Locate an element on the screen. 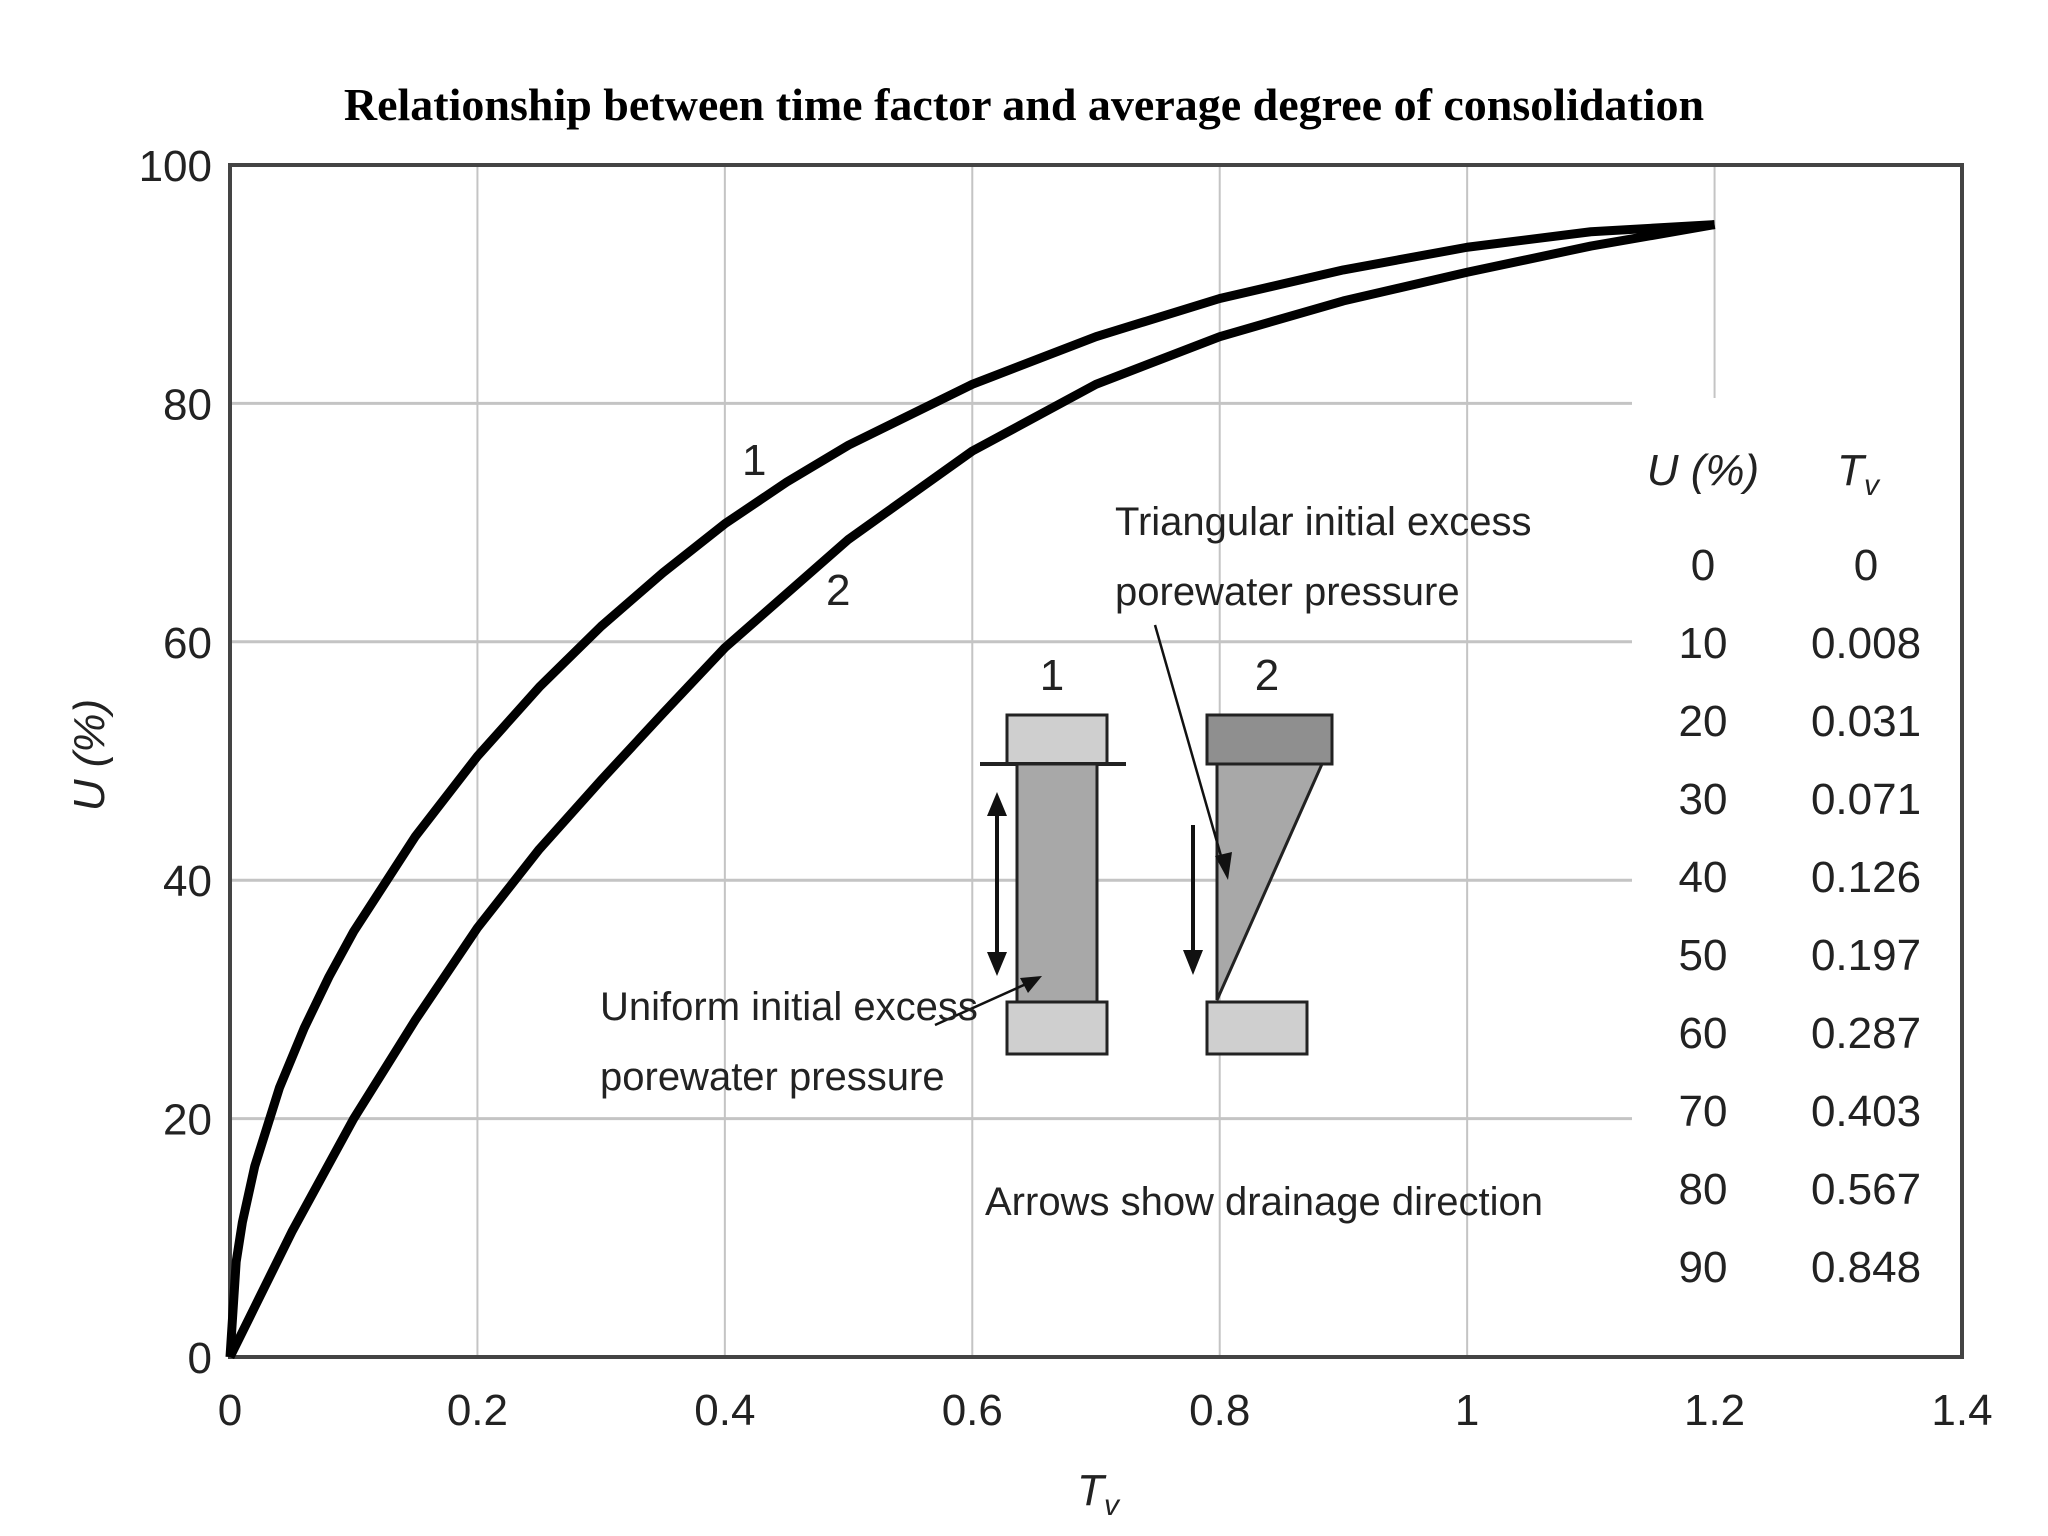 Image resolution: width=2048 pixels, height=1536 pixels. sample-label-2: 2 is located at coordinates (1267, 675).